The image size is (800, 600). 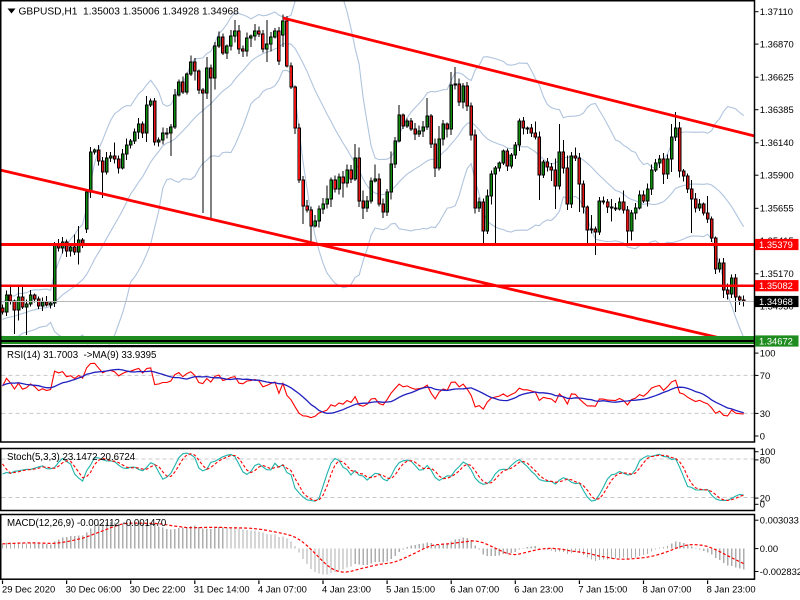 I want to click on svg-text: 1.35900, so click(x=777, y=175).